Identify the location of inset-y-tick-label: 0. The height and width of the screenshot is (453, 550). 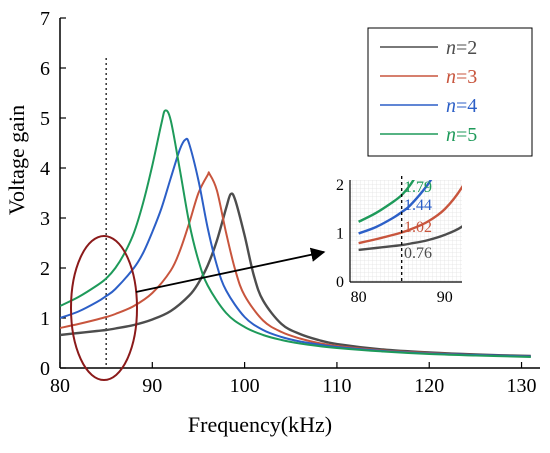
(340, 282).